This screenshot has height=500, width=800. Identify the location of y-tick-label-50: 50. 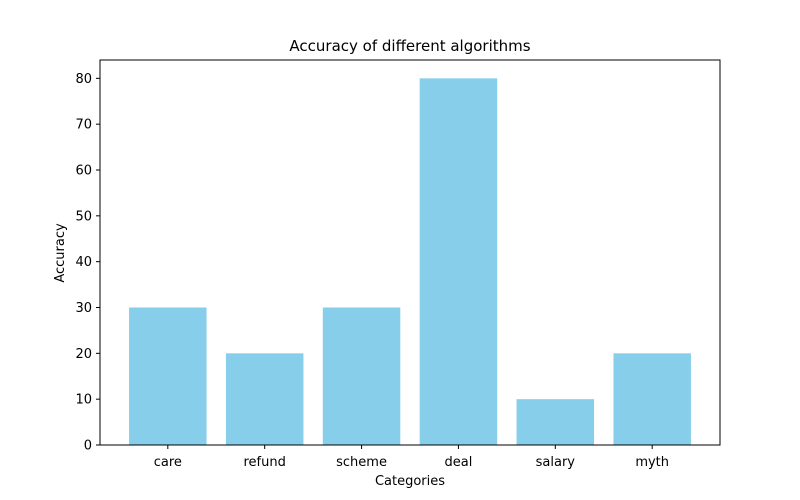
(83, 216).